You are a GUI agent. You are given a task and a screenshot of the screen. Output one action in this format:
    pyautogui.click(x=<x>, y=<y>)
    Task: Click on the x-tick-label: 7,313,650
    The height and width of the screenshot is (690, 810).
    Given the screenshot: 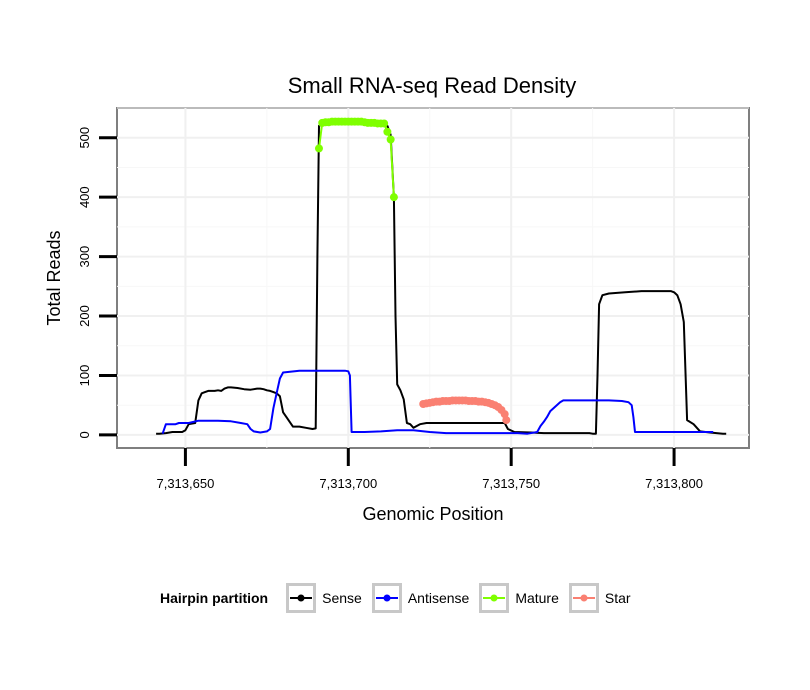 What is the action you would take?
    pyautogui.click(x=185, y=483)
    